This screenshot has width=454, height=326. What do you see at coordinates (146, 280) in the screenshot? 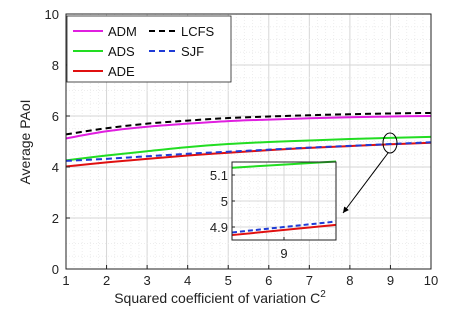
I see `x-tick-label: 3` at bounding box center [146, 280].